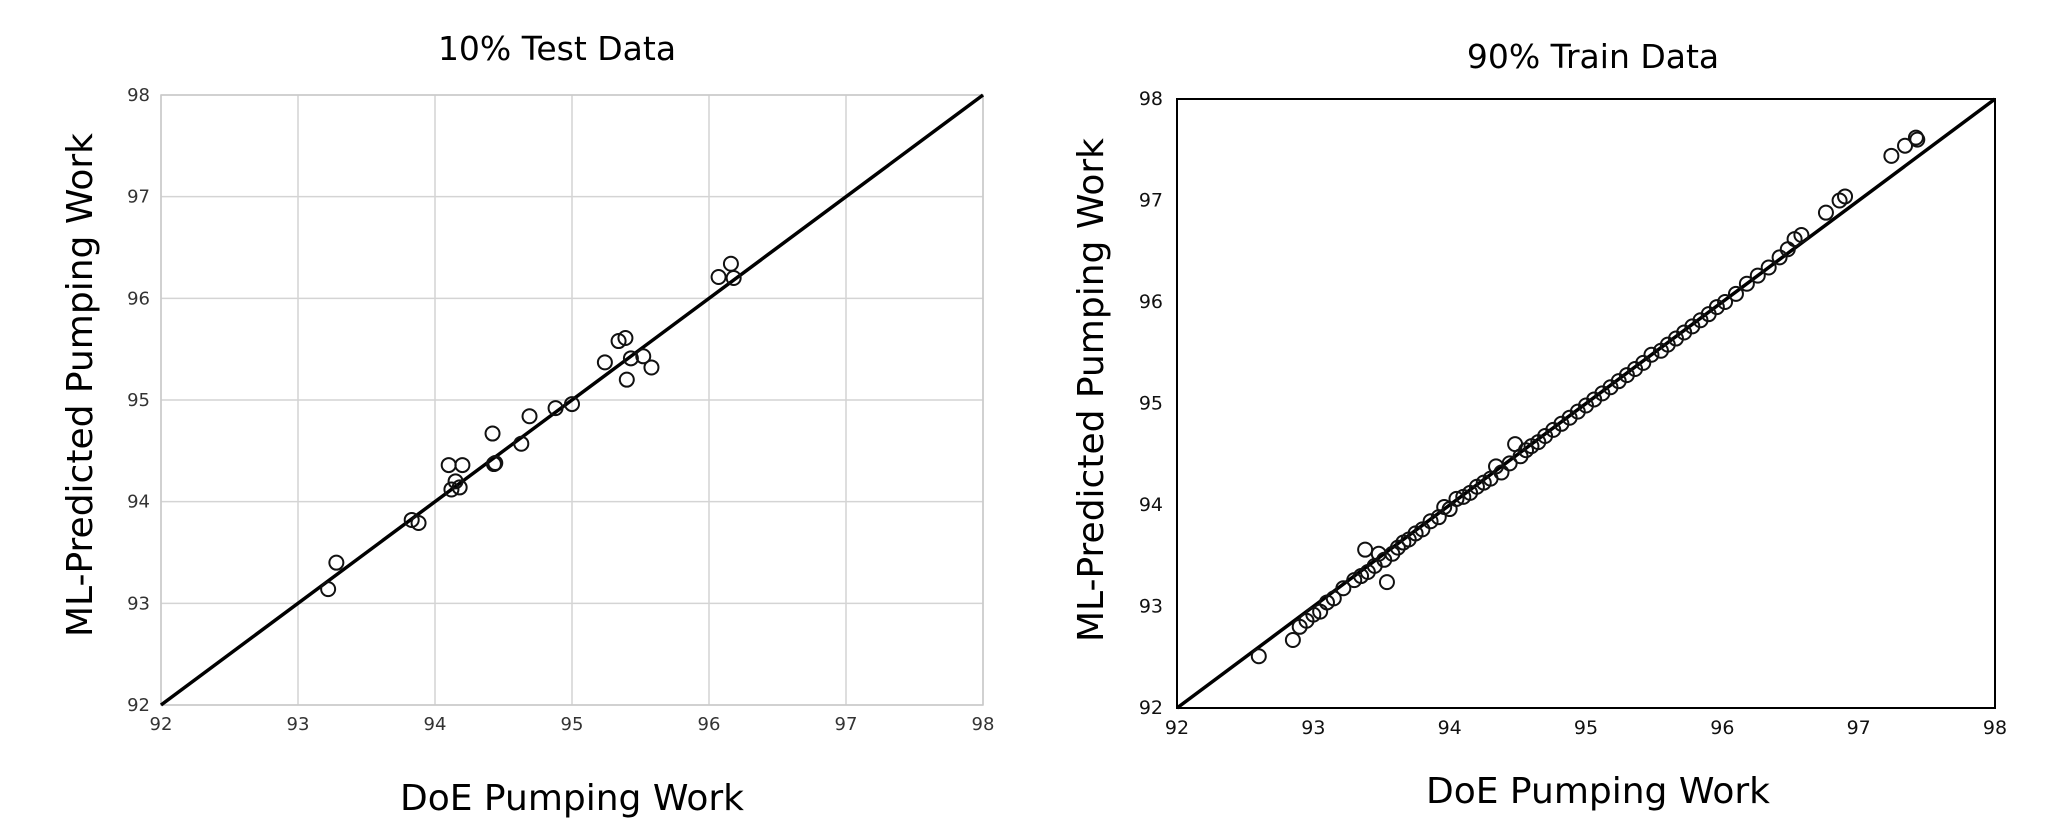  Describe the element at coordinates (557, 48) in the screenshot. I see `chart-title: 10% Test Data` at that location.